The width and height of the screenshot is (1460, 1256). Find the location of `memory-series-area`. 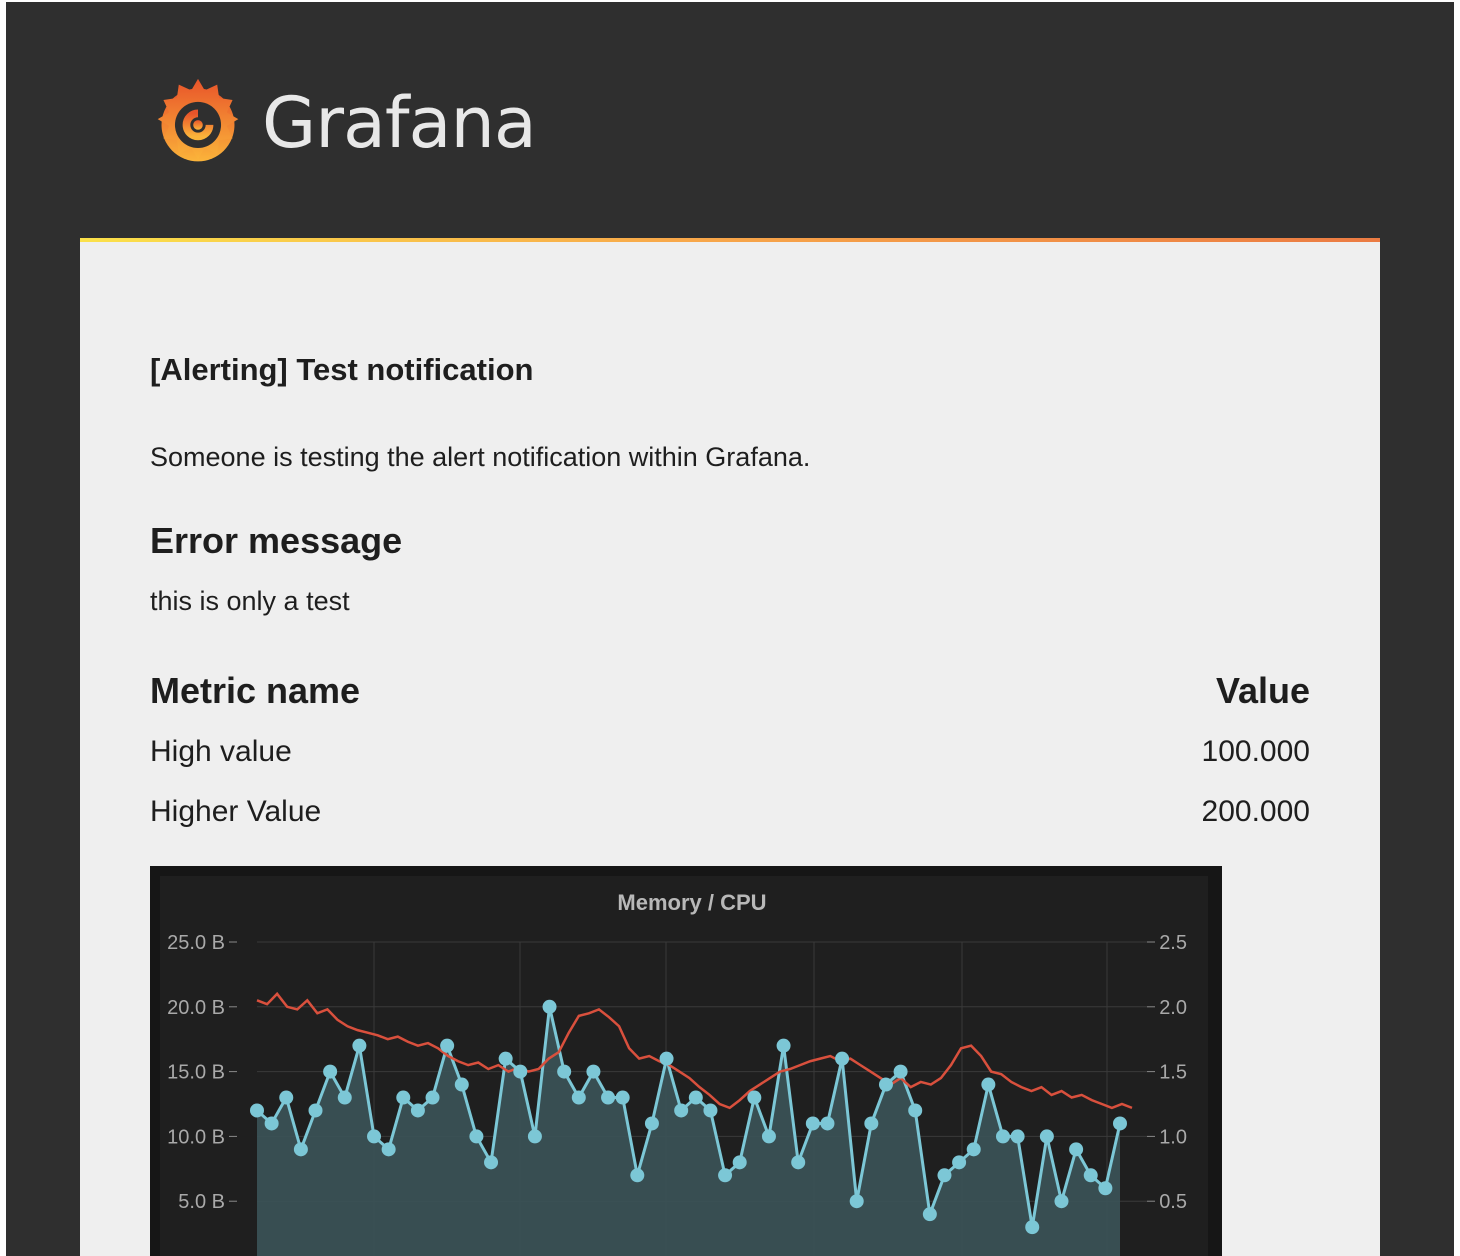

memory-series-area is located at coordinates (688, 1131).